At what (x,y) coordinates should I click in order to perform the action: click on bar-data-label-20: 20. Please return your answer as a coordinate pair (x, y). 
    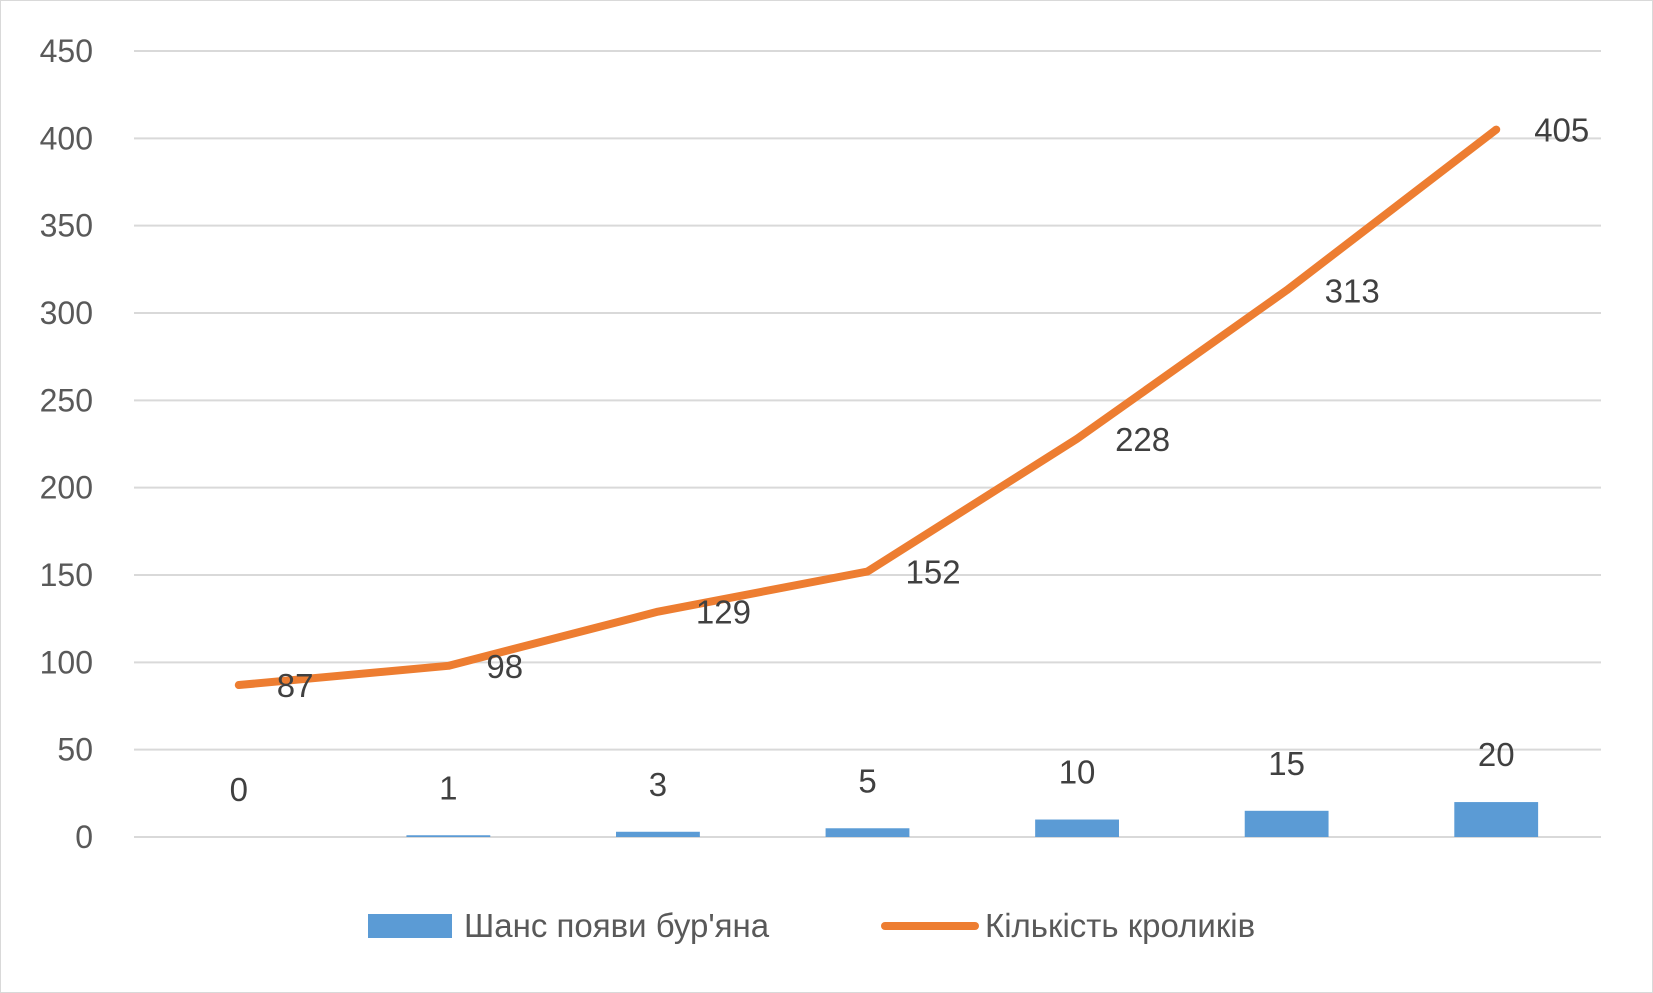
    Looking at the image, I should click on (1496, 754).